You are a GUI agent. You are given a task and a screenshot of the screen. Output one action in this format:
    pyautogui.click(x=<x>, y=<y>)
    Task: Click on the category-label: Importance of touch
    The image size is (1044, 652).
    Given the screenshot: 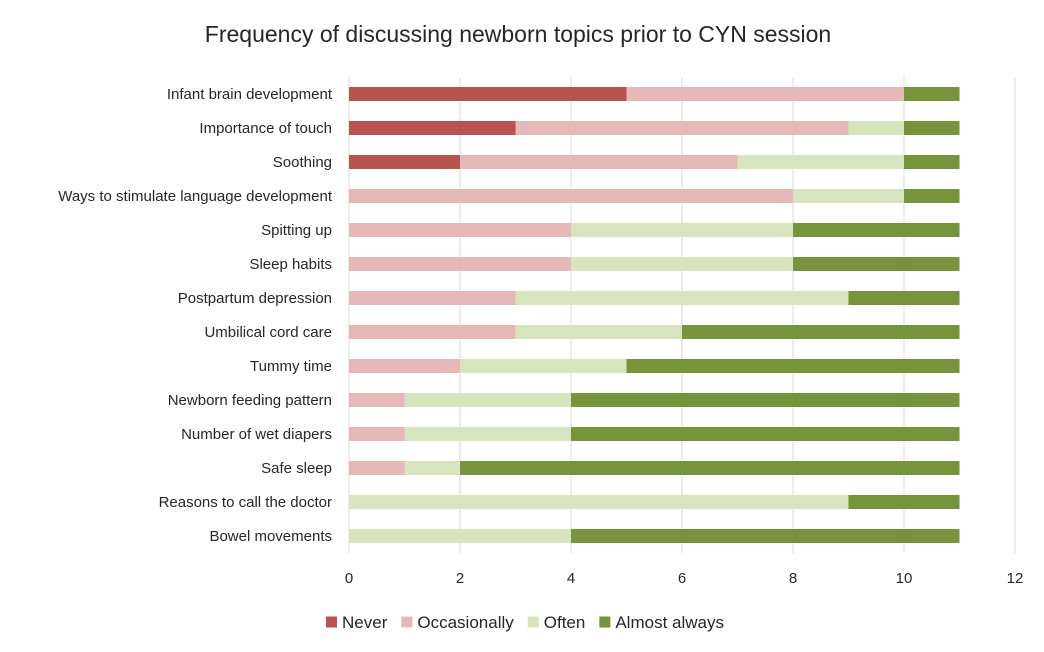 What is the action you would take?
    pyautogui.click(x=265, y=128)
    